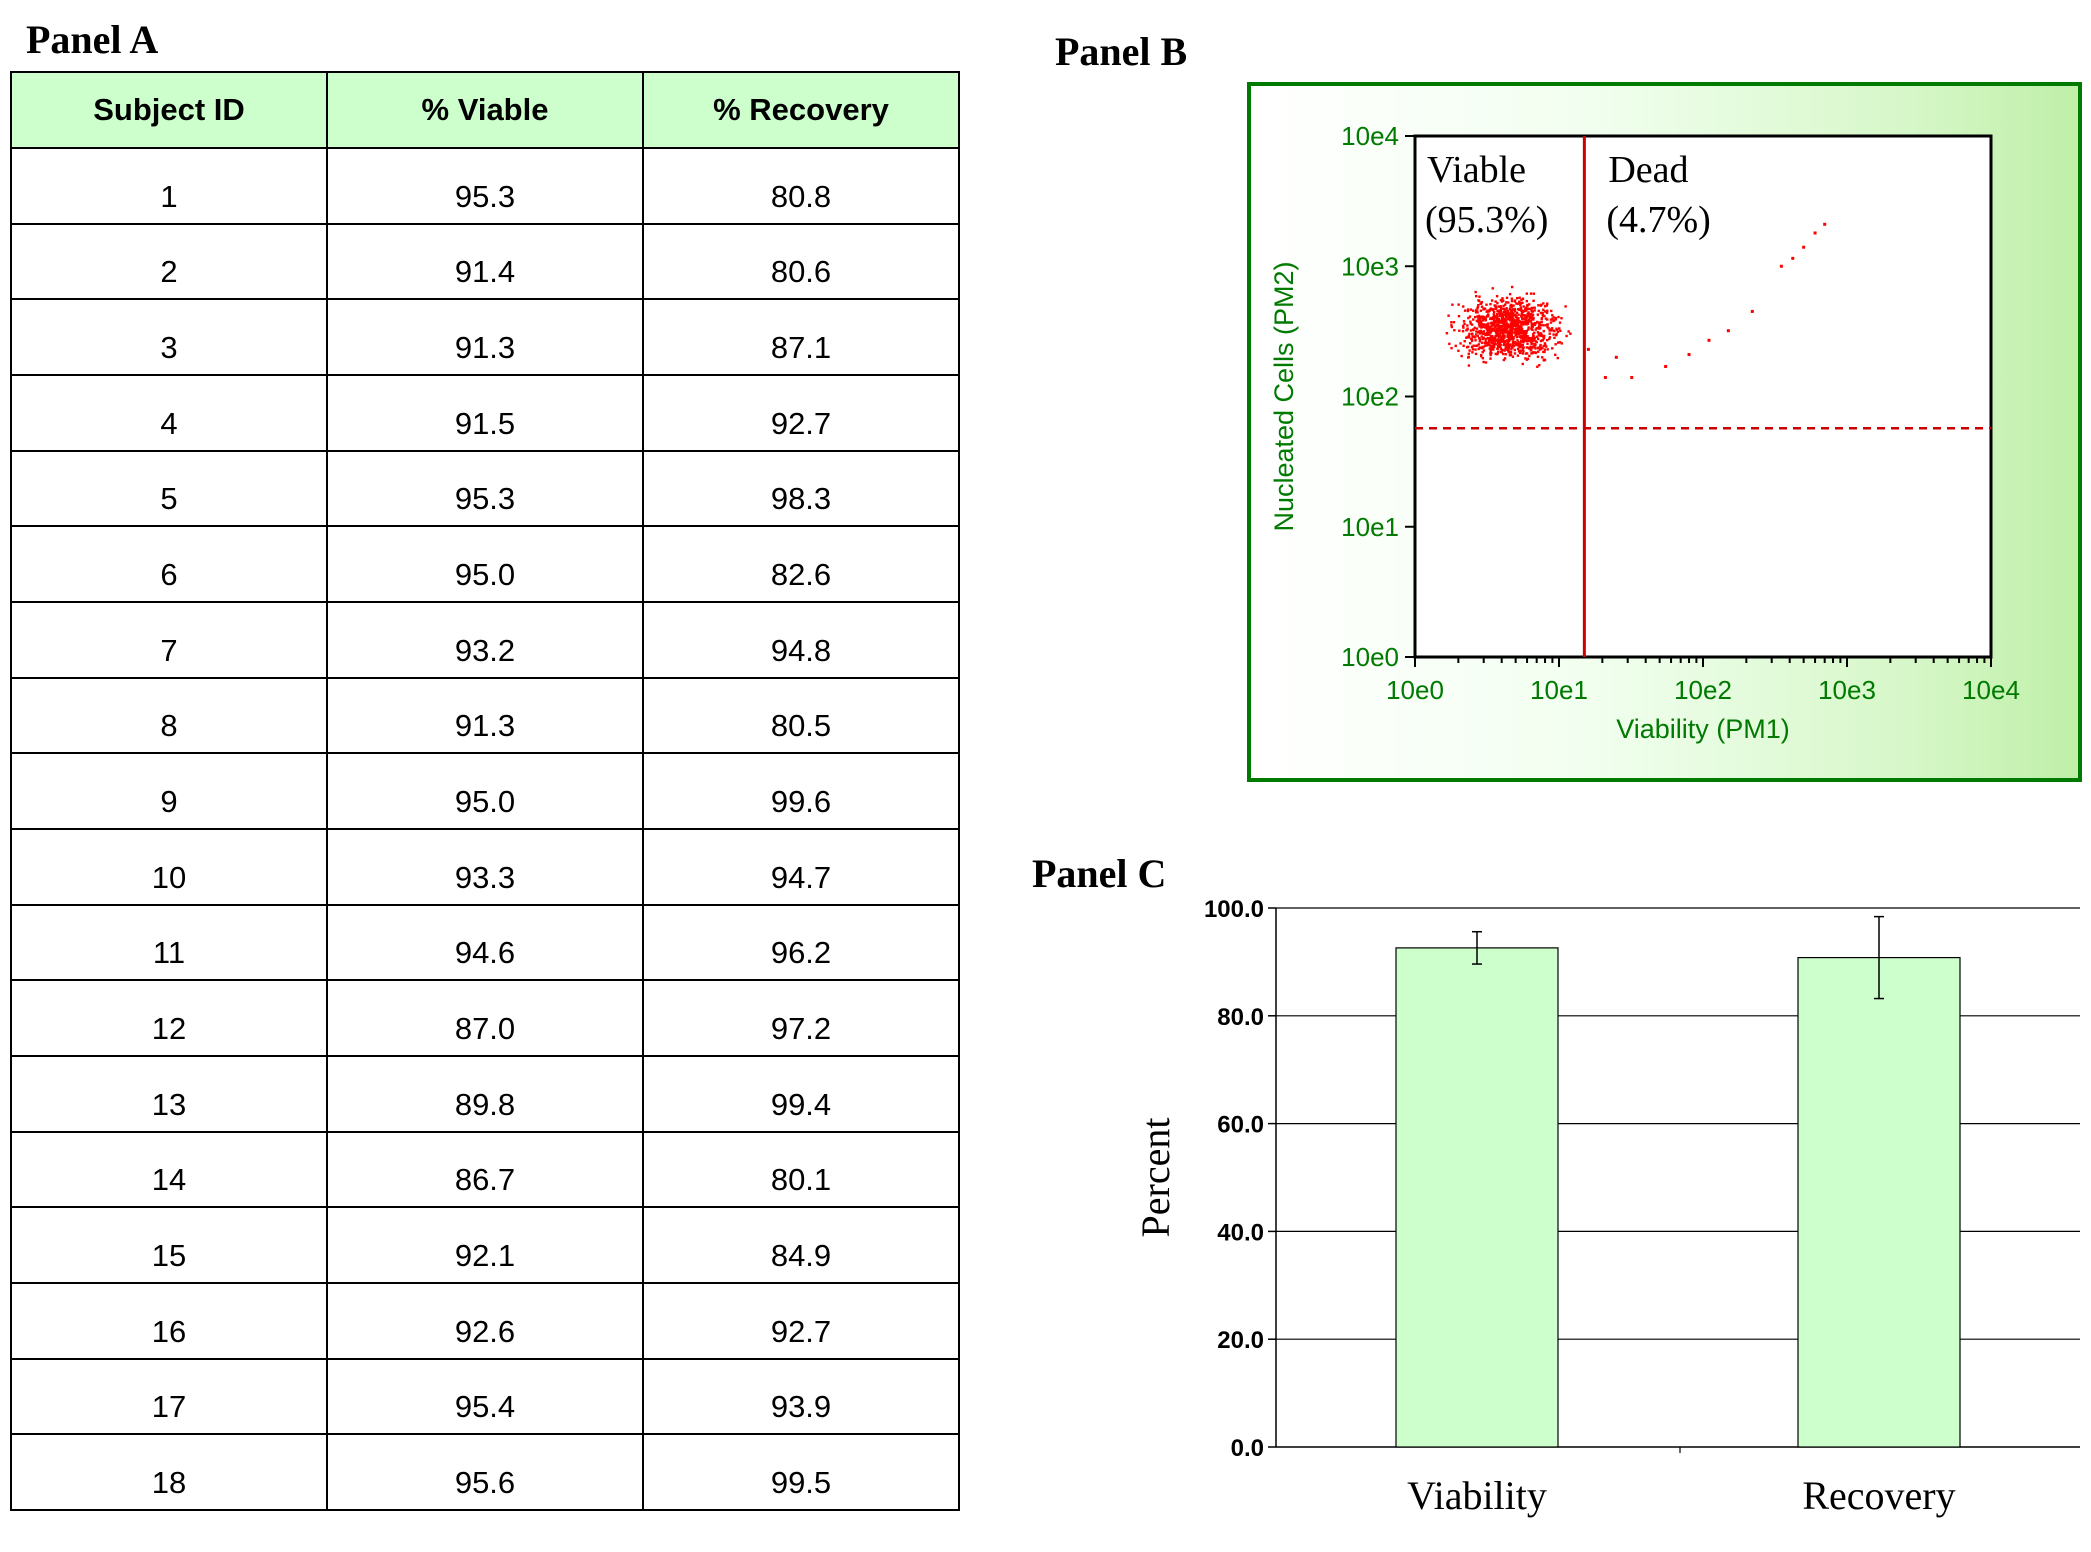 Image resolution: width=2091 pixels, height=1552 pixels. I want to click on table-cell: 7, so click(169, 639).